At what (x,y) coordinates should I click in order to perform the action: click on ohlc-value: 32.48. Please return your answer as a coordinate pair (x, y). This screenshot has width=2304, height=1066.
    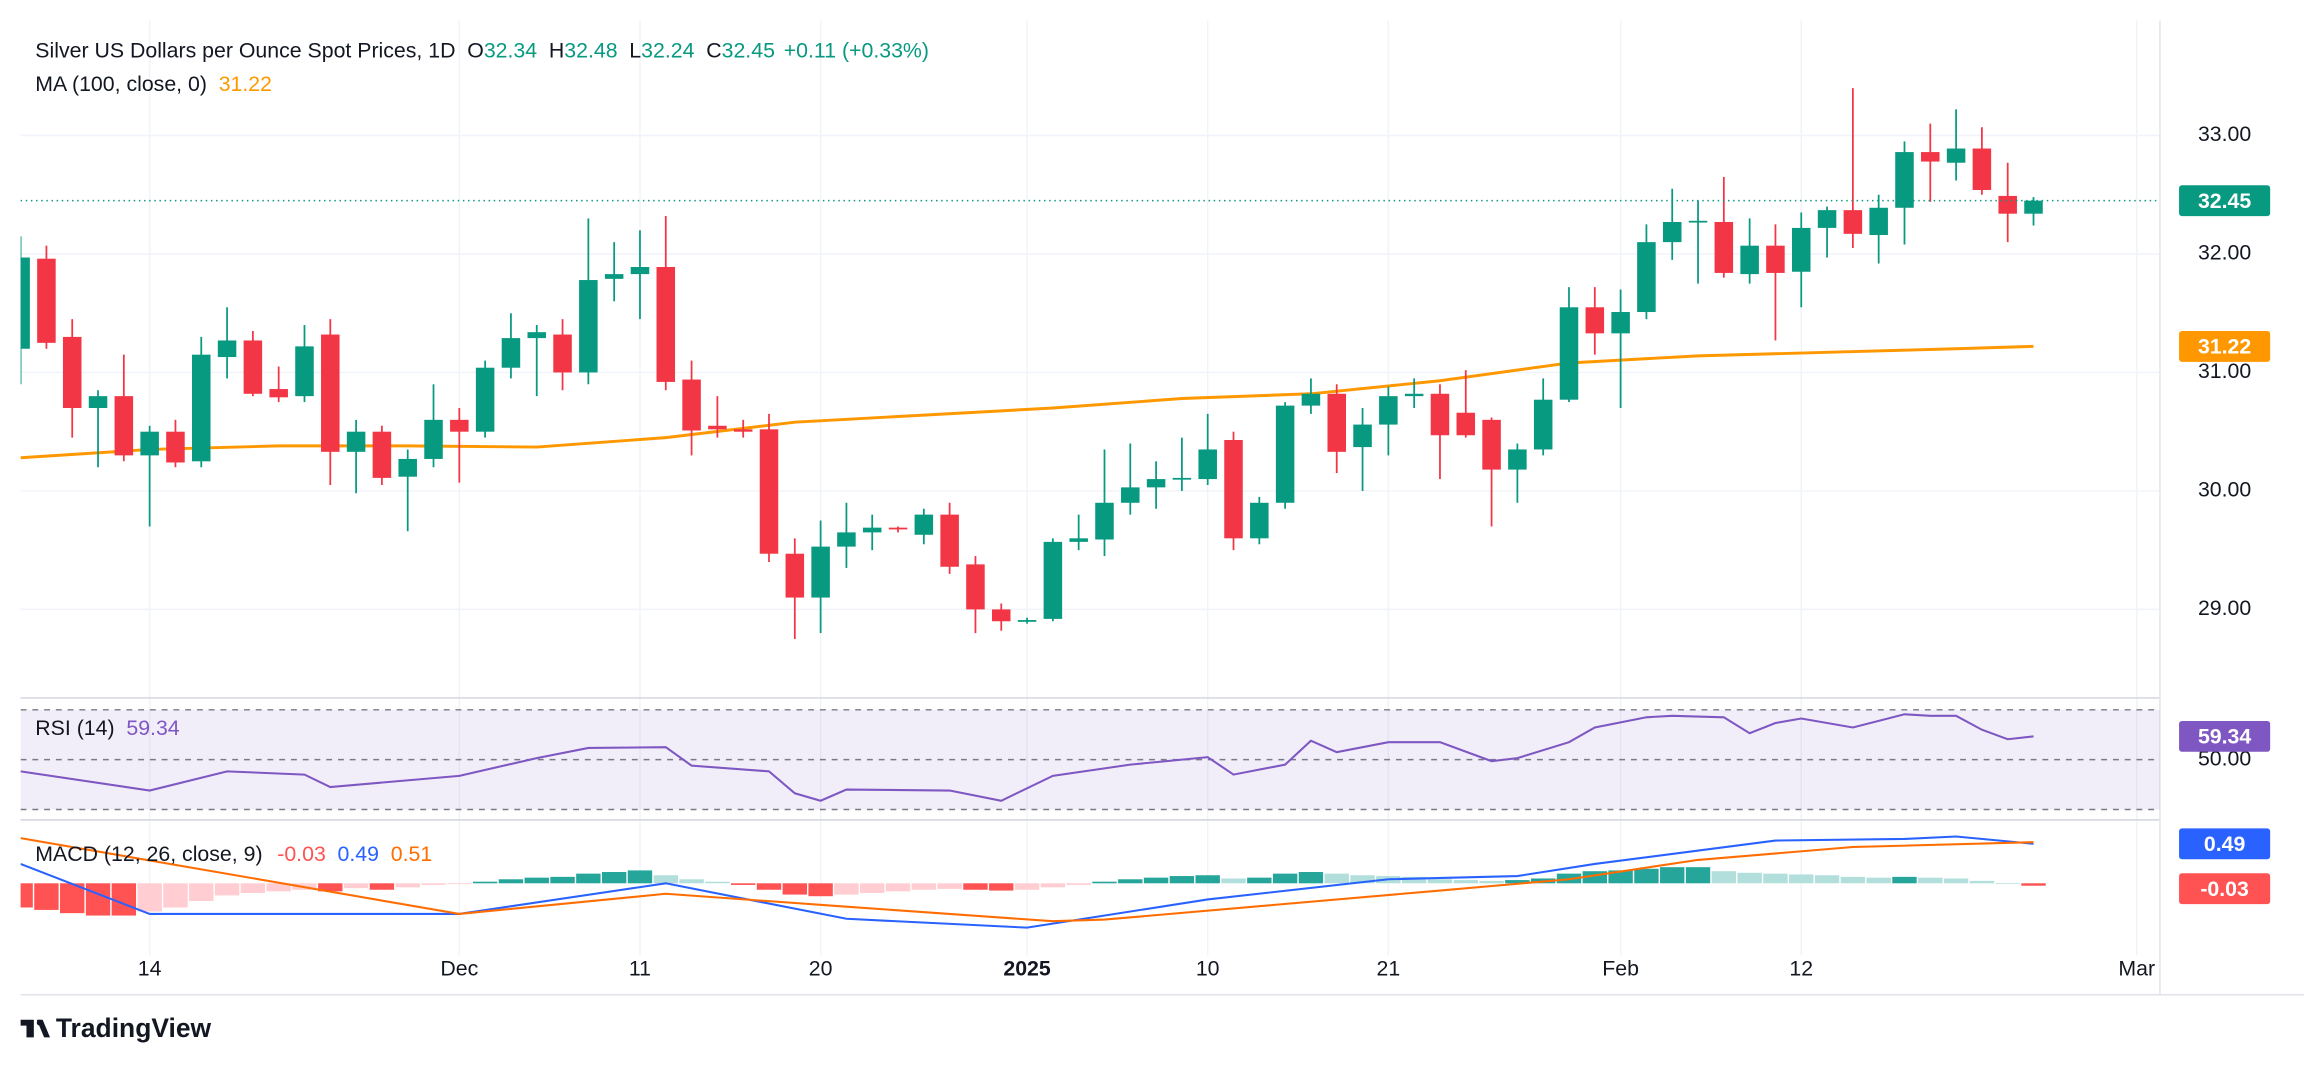
    Looking at the image, I should click on (590, 50).